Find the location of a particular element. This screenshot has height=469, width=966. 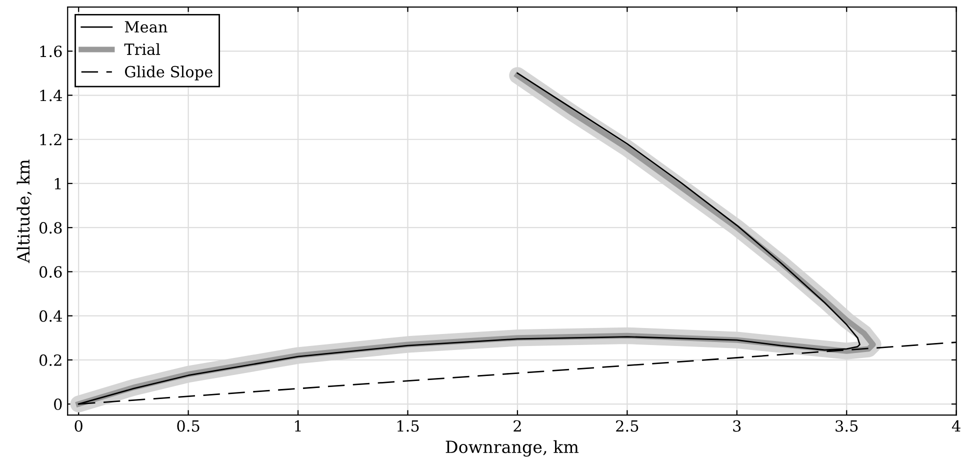

y-tick-label: 1.2 is located at coordinates (51, 140).